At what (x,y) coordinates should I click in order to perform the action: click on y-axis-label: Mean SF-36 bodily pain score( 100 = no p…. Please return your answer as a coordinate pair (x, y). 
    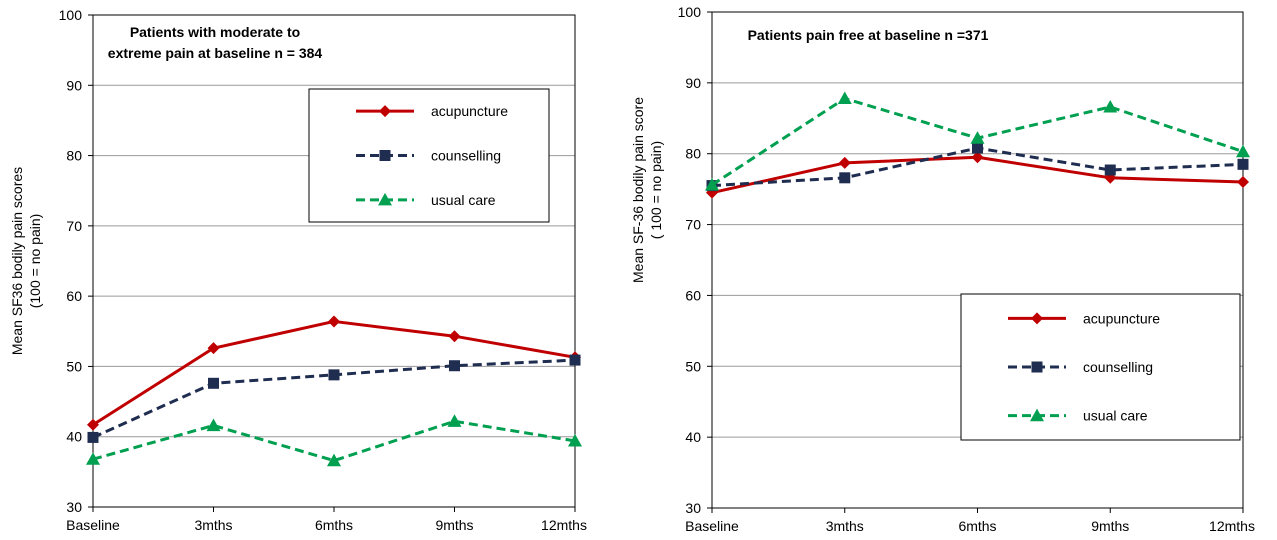
    Looking at the image, I should click on (647, 190).